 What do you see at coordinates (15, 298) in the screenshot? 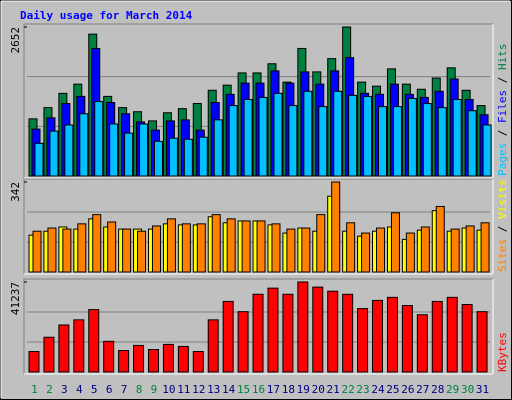
I see `y-tick-label: 41237` at bounding box center [15, 298].